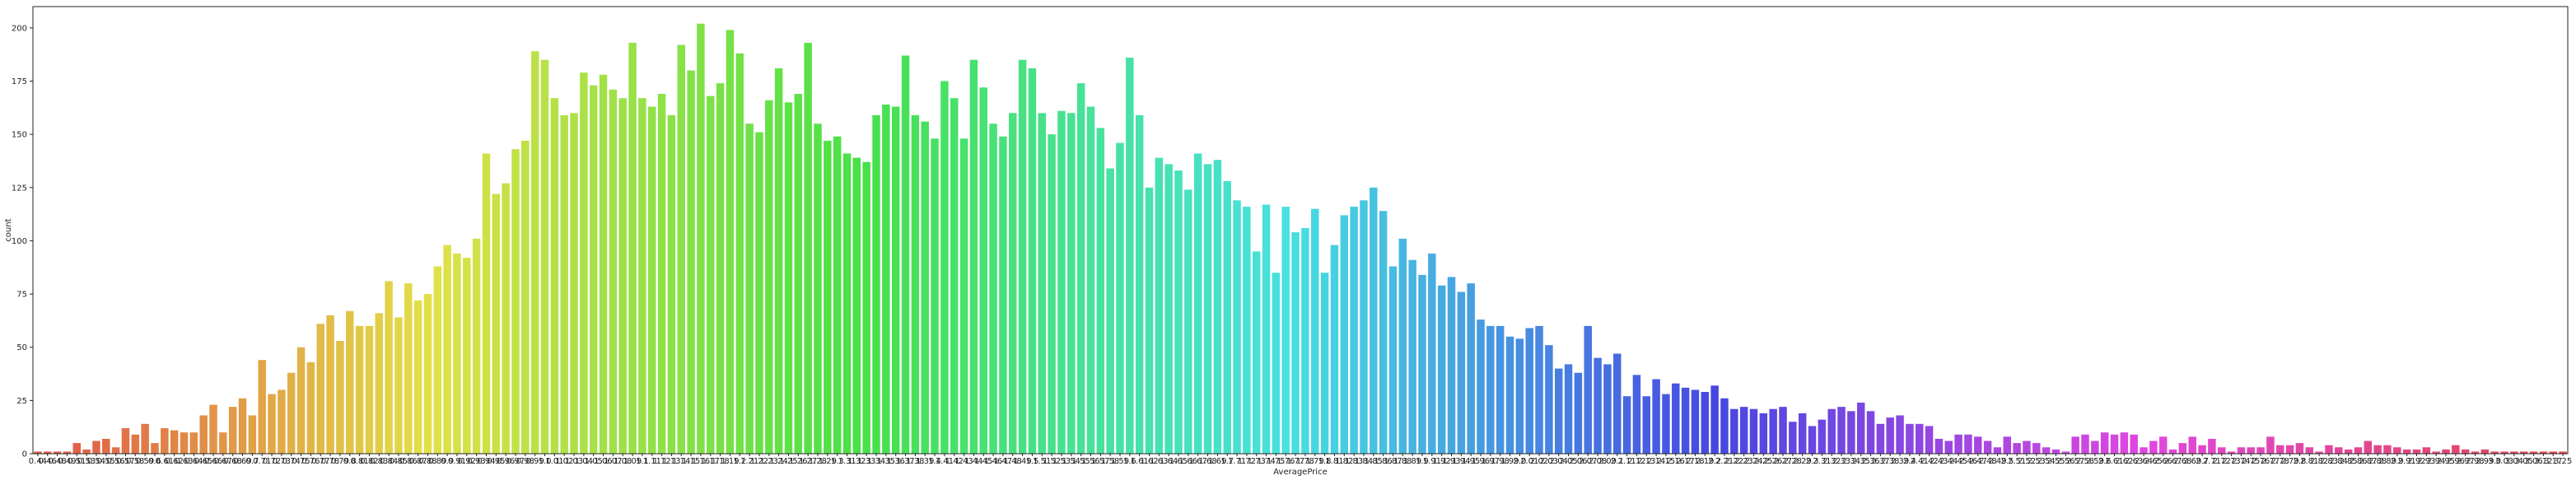 This screenshot has width=2576, height=485. What do you see at coordinates (2397, 461) in the screenshot?
I see `x-tick-label: 2.9` at bounding box center [2397, 461].